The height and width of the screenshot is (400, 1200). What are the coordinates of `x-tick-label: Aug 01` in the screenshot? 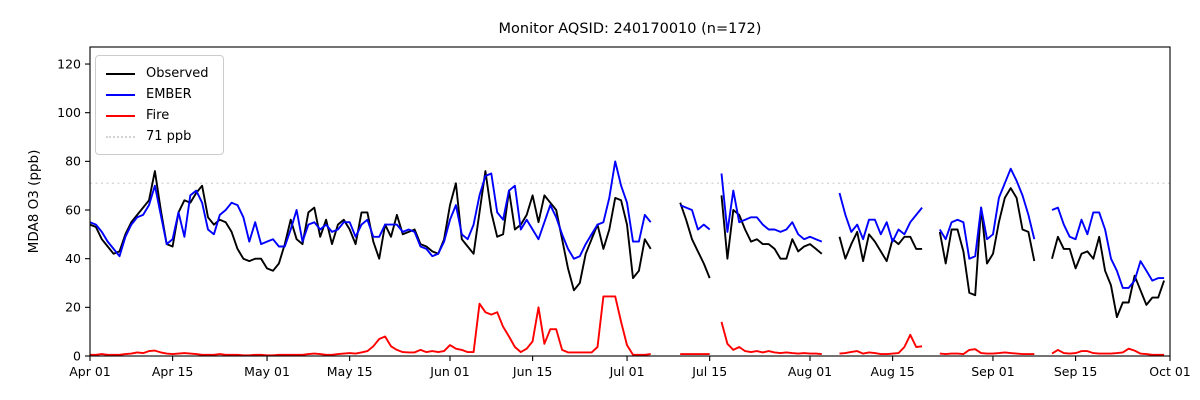 It's located at (810, 371).